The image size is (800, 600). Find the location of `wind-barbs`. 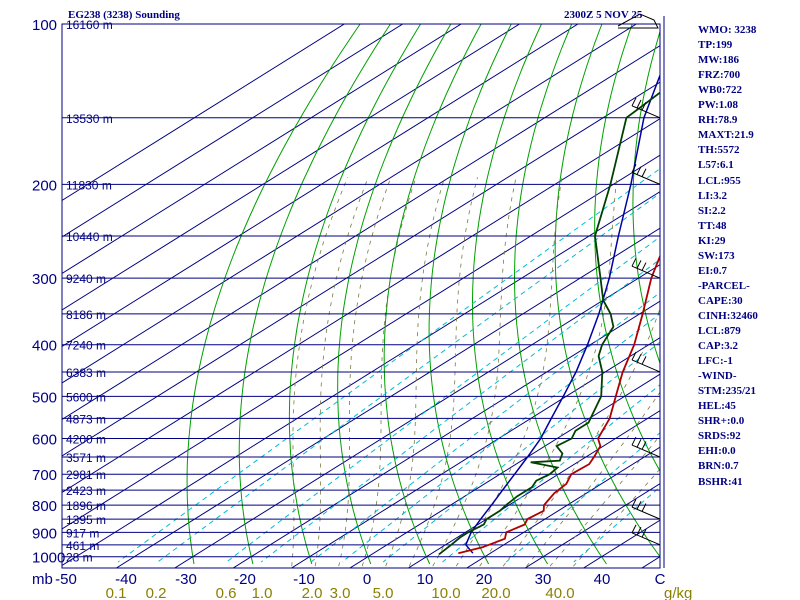

wind-barbs is located at coordinates (639, 279).